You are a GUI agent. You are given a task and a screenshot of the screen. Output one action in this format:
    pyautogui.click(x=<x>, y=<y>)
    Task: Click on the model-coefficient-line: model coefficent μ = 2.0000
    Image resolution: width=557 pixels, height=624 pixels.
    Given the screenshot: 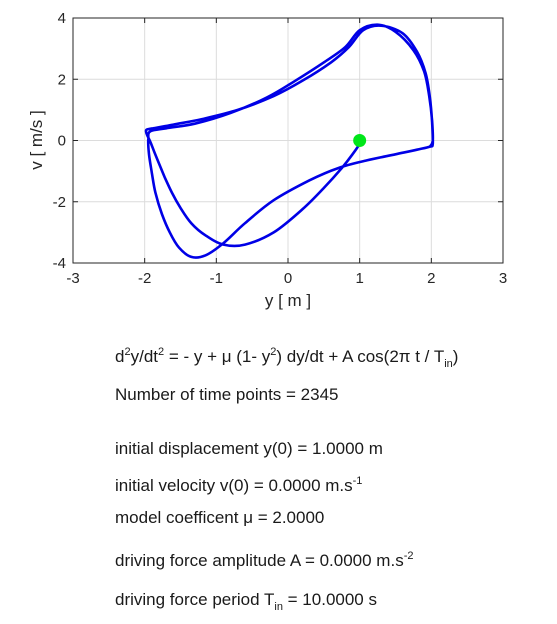 What is the action you would take?
    pyautogui.click(x=220, y=517)
    